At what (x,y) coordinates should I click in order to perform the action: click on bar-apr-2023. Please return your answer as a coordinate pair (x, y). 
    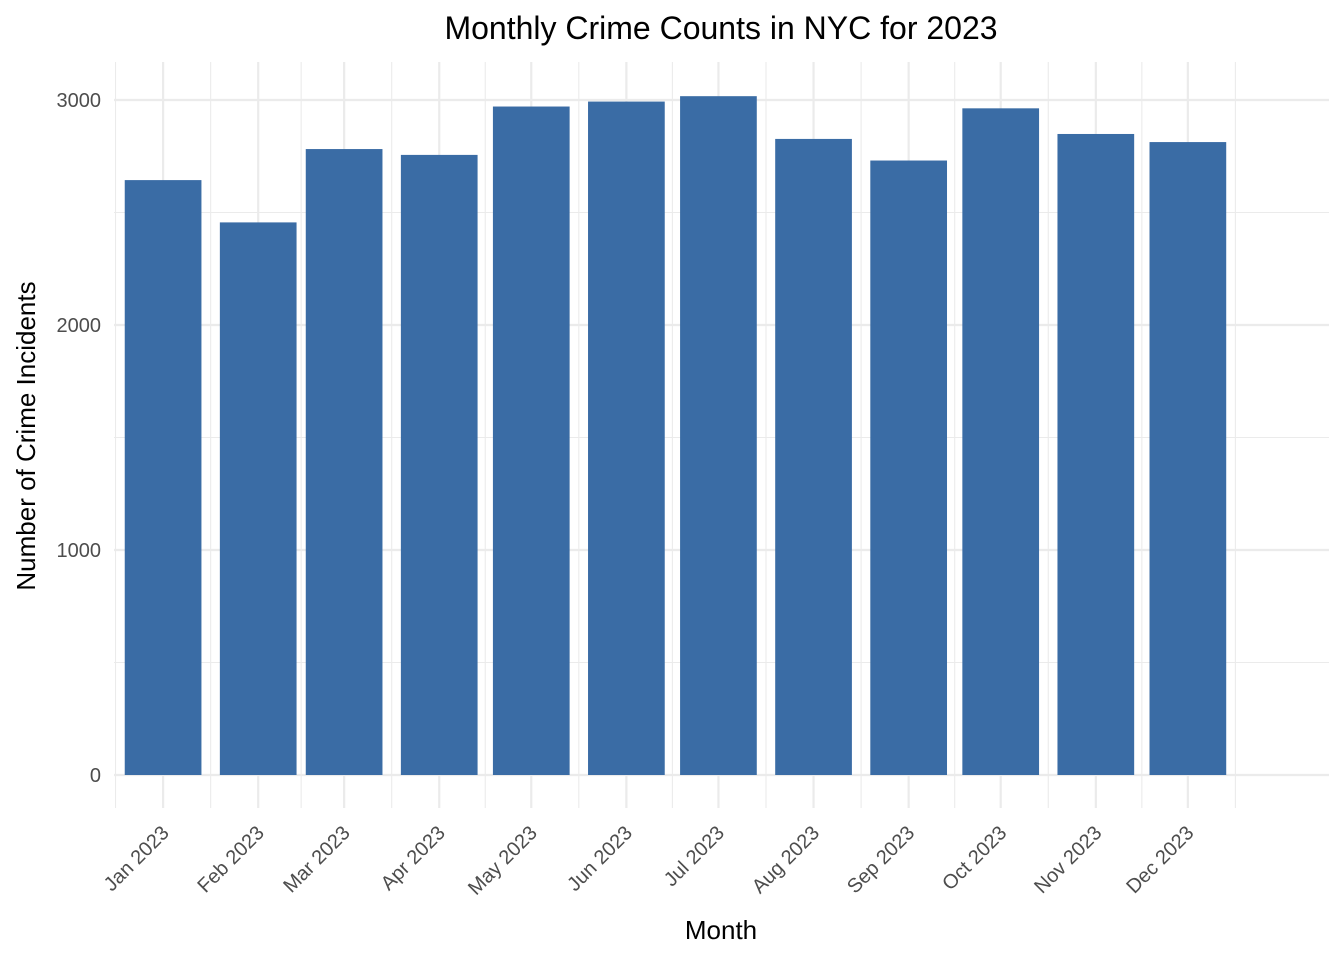
    Looking at the image, I should click on (439, 464).